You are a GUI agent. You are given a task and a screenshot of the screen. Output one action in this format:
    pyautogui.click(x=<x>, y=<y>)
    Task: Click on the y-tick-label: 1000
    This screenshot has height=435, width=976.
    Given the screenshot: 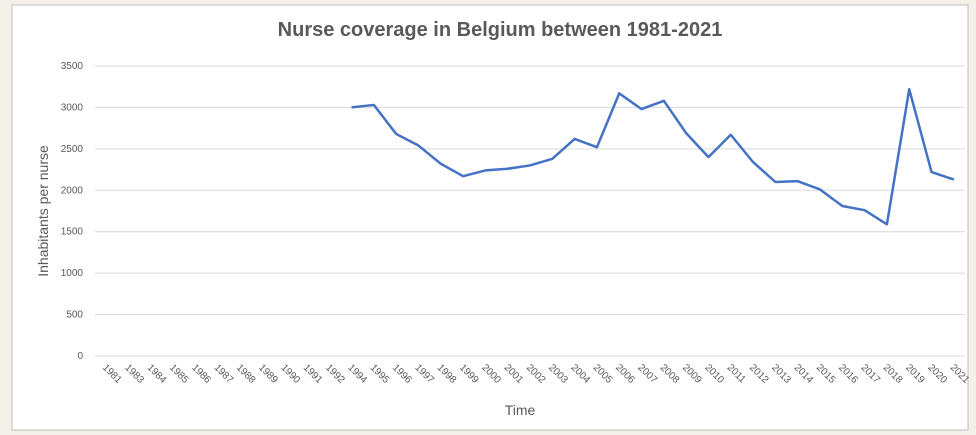 What is the action you would take?
    pyautogui.click(x=72, y=273)
    